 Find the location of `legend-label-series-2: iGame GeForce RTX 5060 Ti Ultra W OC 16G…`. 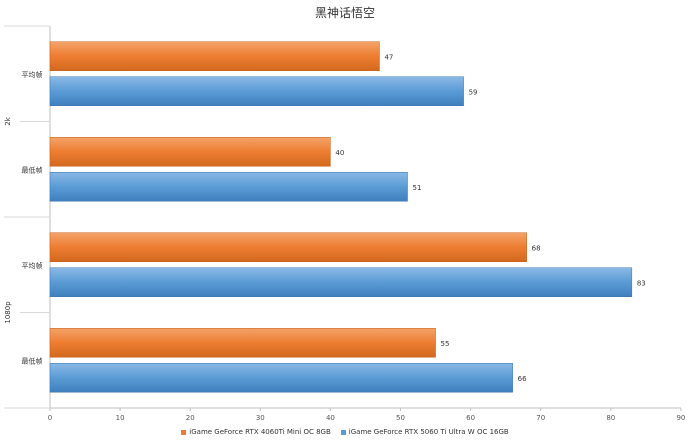

legend-label-series-2: iGame GeForce RTX 5060 Ti Ultra W OC 16G… is located at coordinates (428, 432).